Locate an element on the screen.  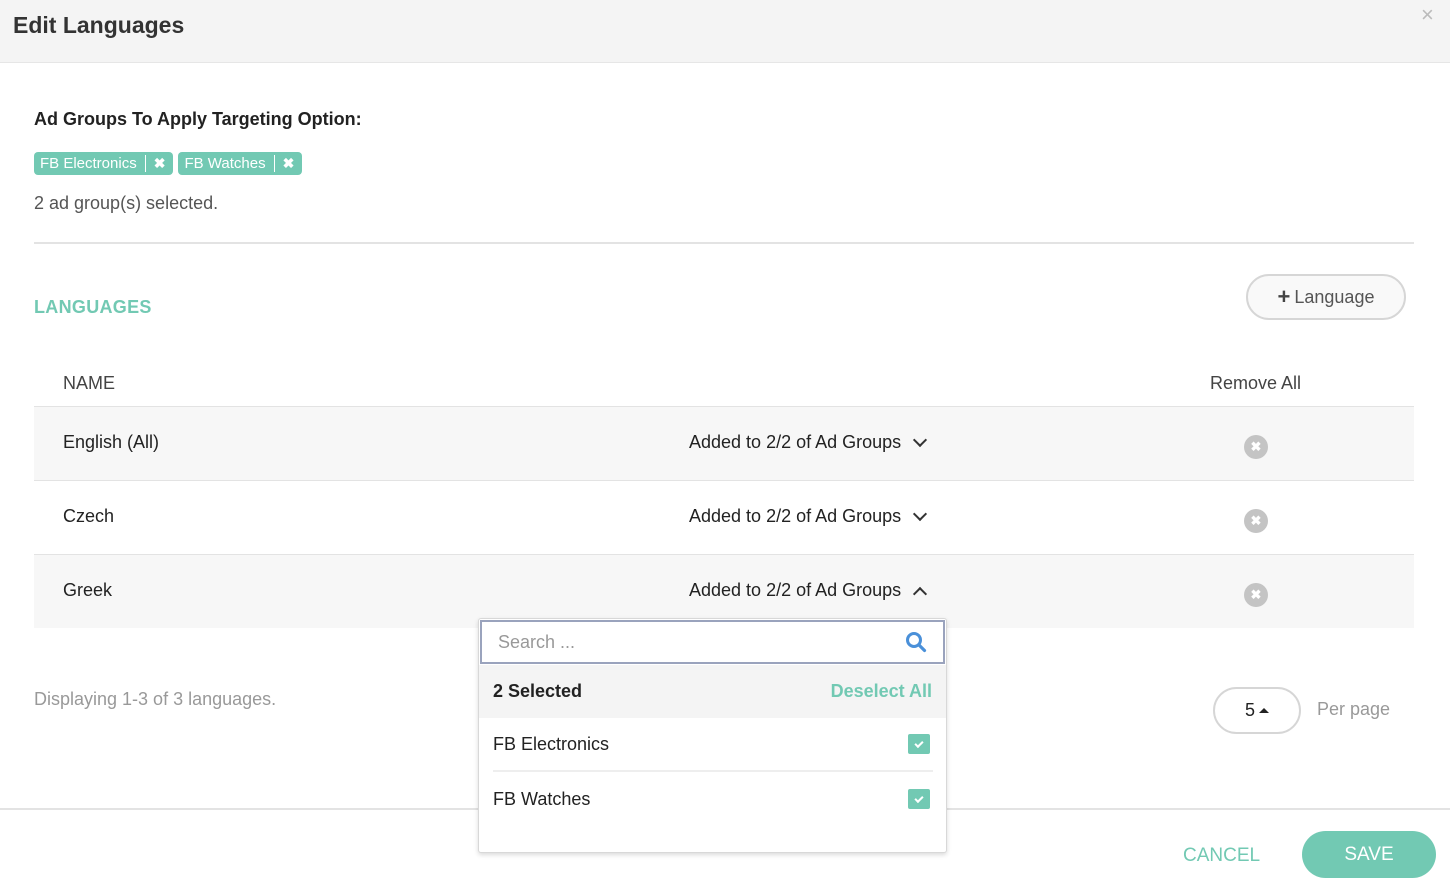
close-icon: × is located at coordinates (1427, 14).